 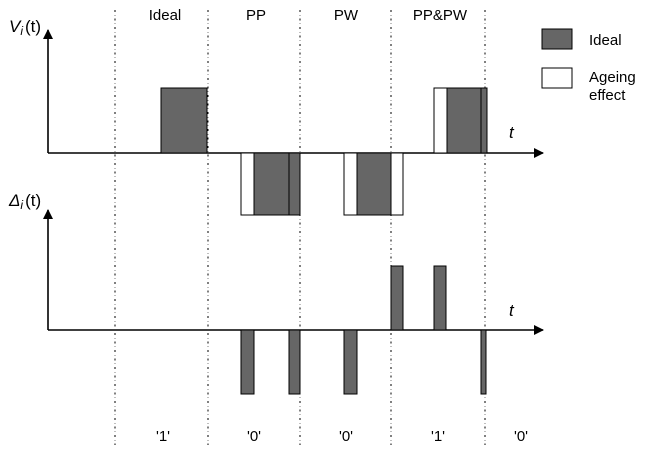 What do you see at coordinates (605, 40) in the screenshot?
I see `legend-ideal-label: Ideal` at bounding box center [605, 40].